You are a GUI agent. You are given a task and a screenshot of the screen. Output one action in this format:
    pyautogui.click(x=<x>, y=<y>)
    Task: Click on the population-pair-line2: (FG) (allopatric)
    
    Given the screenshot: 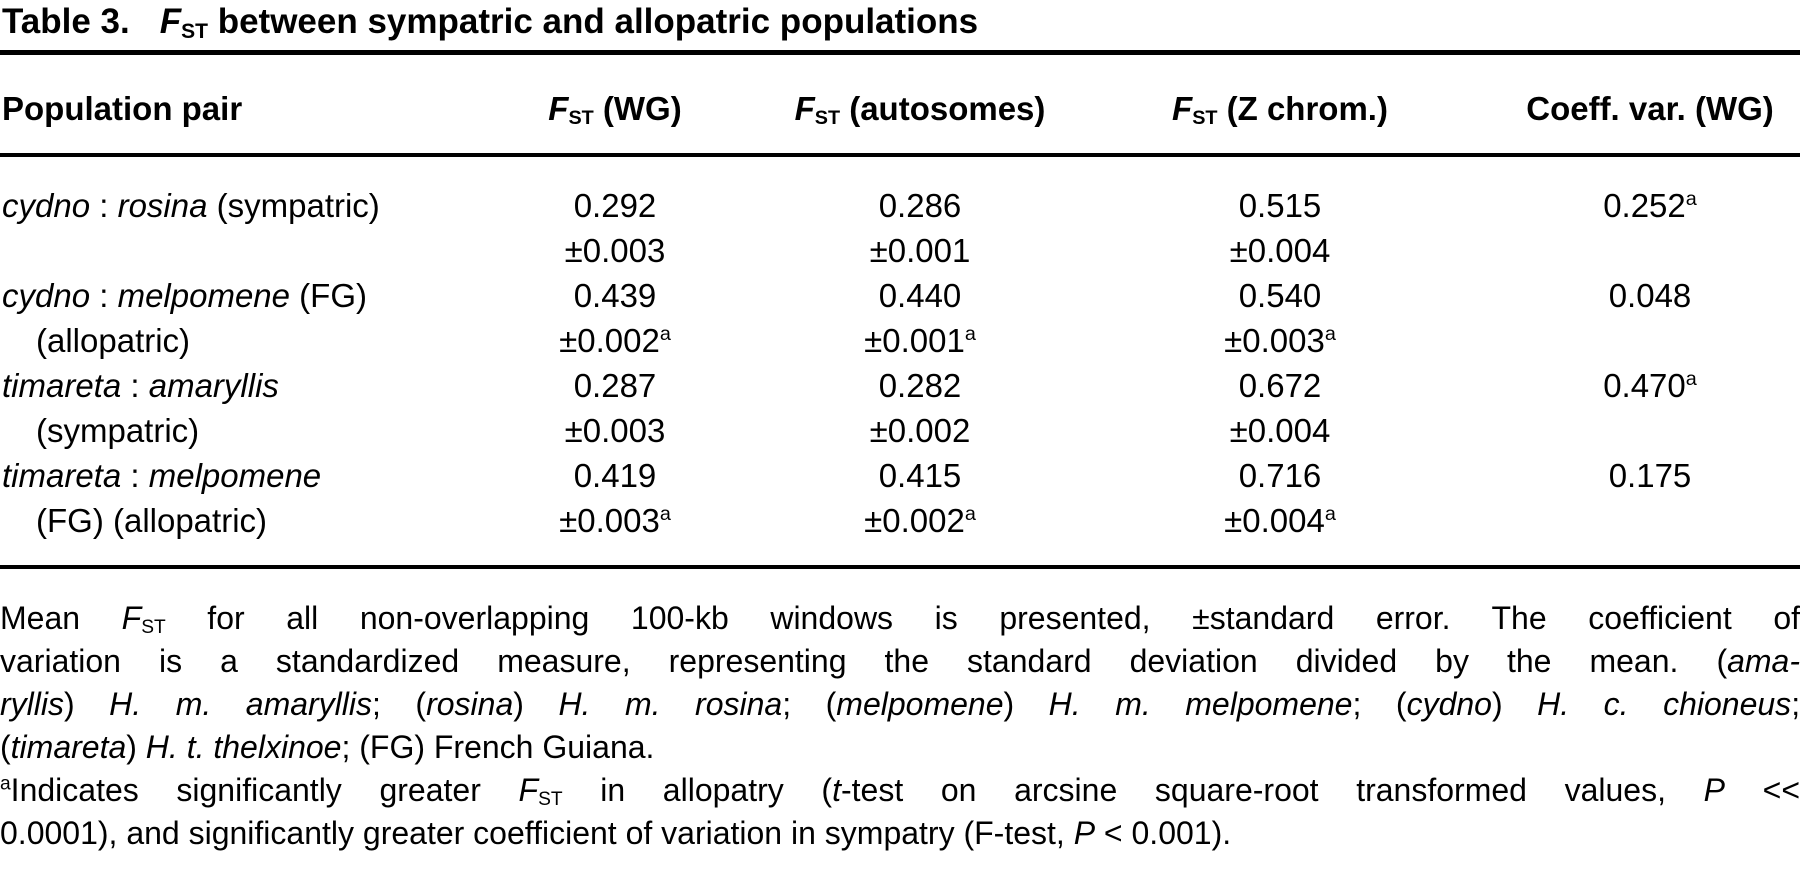 What is the action you would take?
    pyautogui.click(x=226, y=520)
    